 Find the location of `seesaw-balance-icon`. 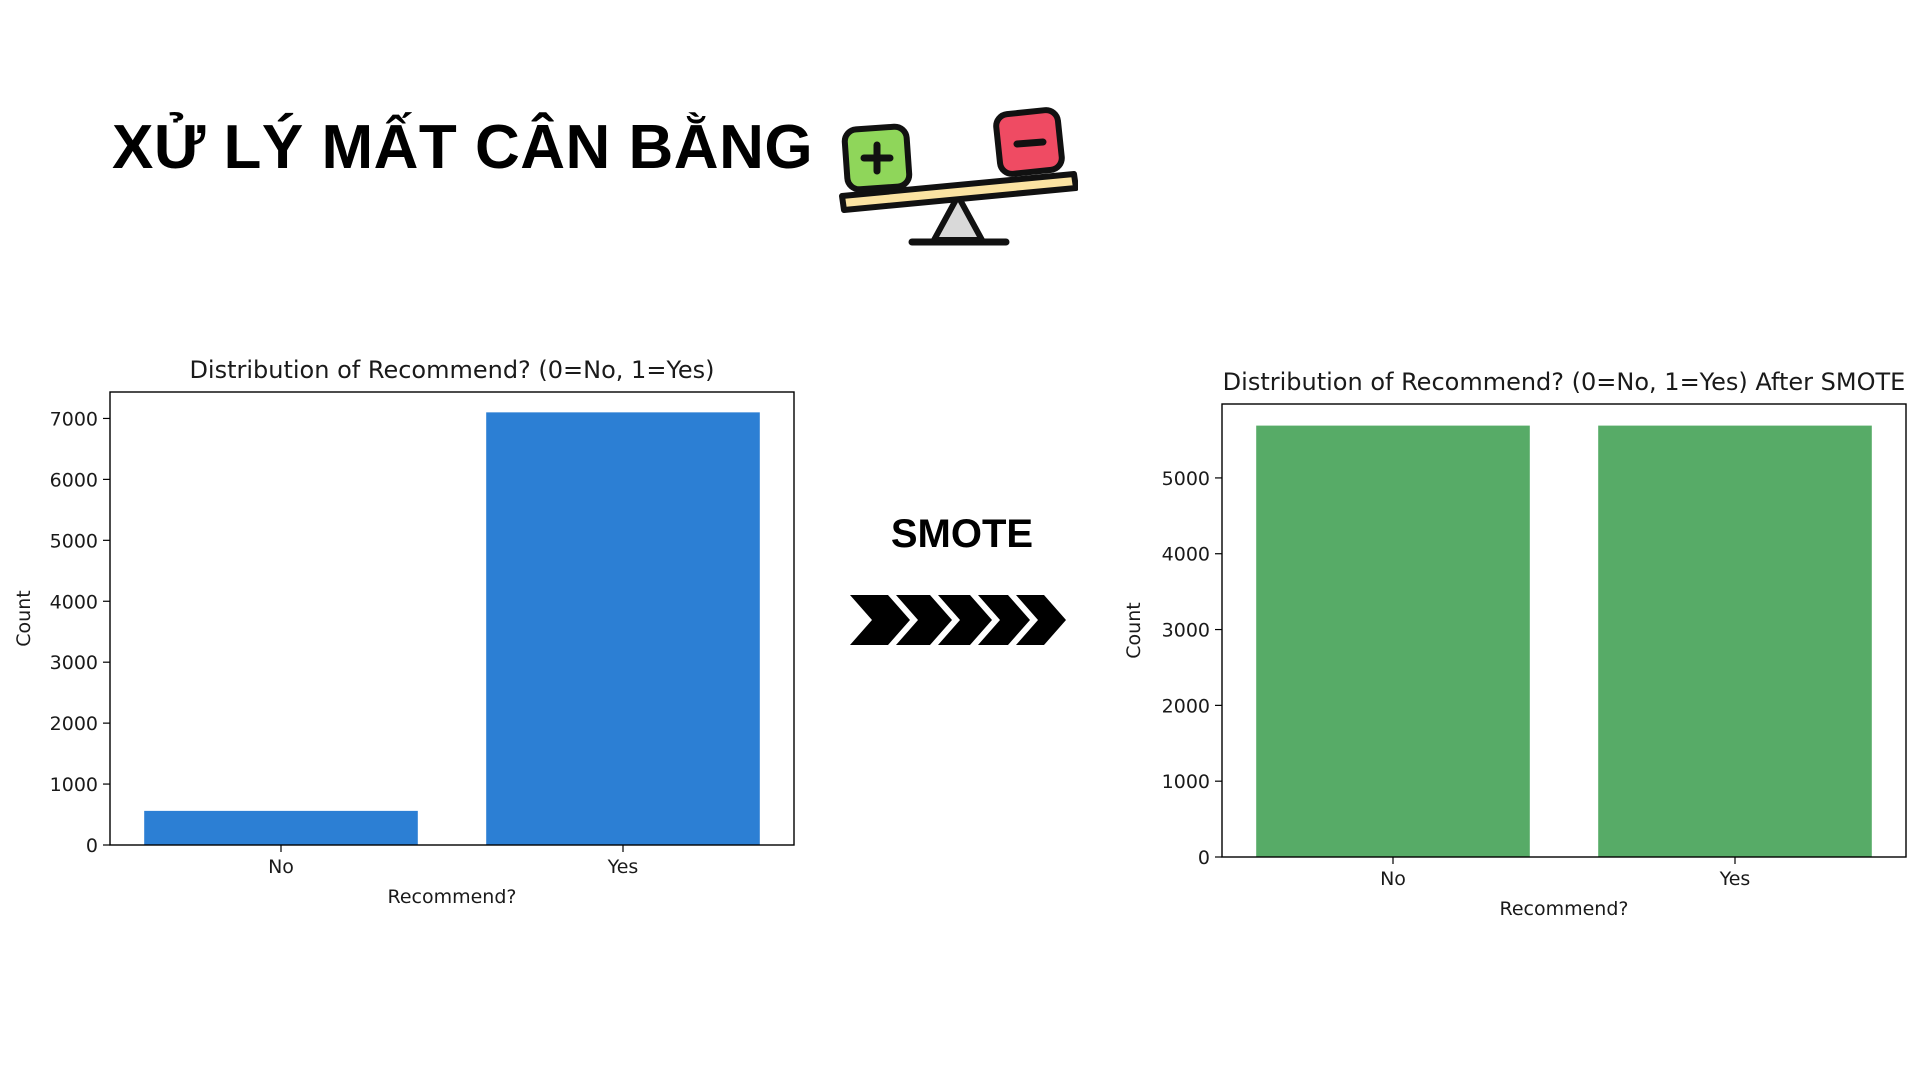

seesaw-balance-icon is located at coordinates (958, 176).